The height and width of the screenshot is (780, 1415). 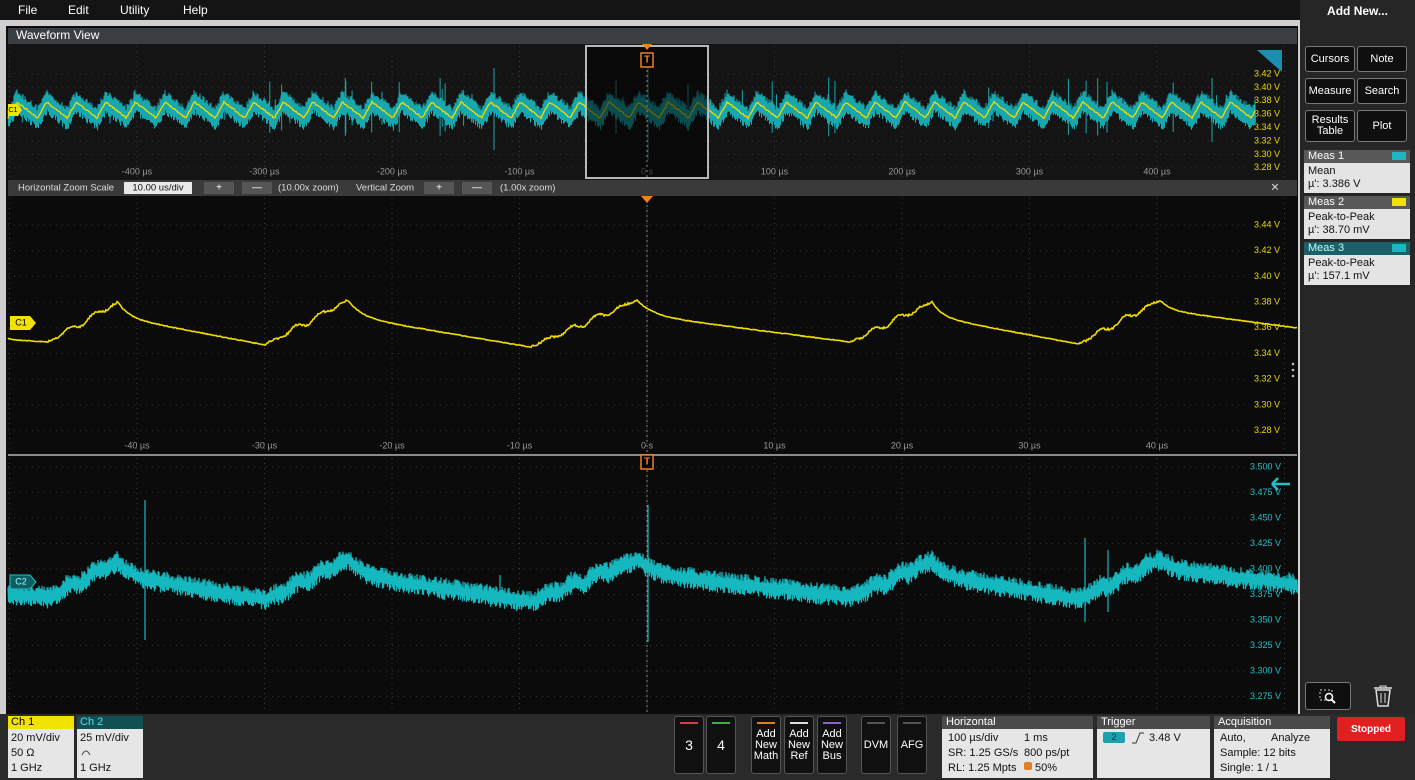 I want to click on y-tick-label: 3.34 V, so click(x=1267, y=353).